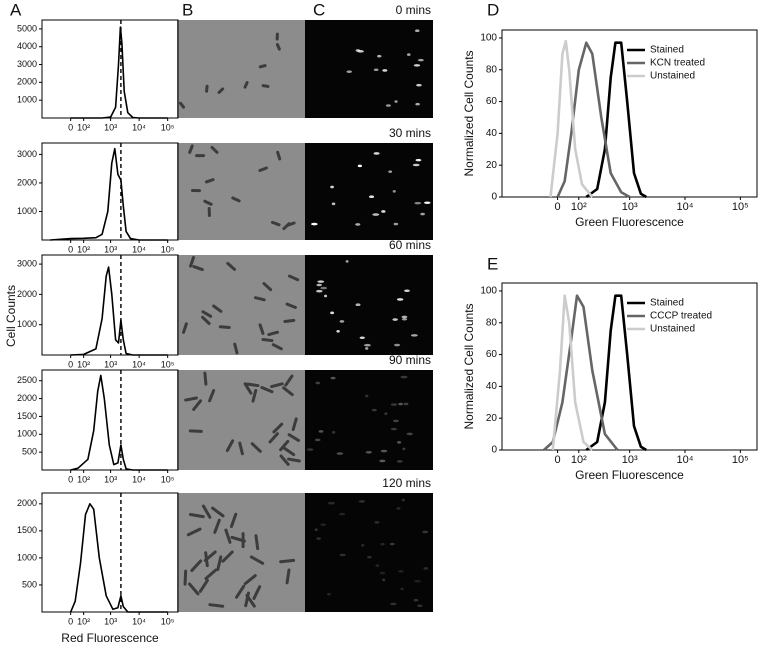 The height and width of the screenshot is (647, 760). Describe the element at coordinates (469, 113) in the screenshot. I see `y-axis-label: Normalized Cell Counts` at that location.